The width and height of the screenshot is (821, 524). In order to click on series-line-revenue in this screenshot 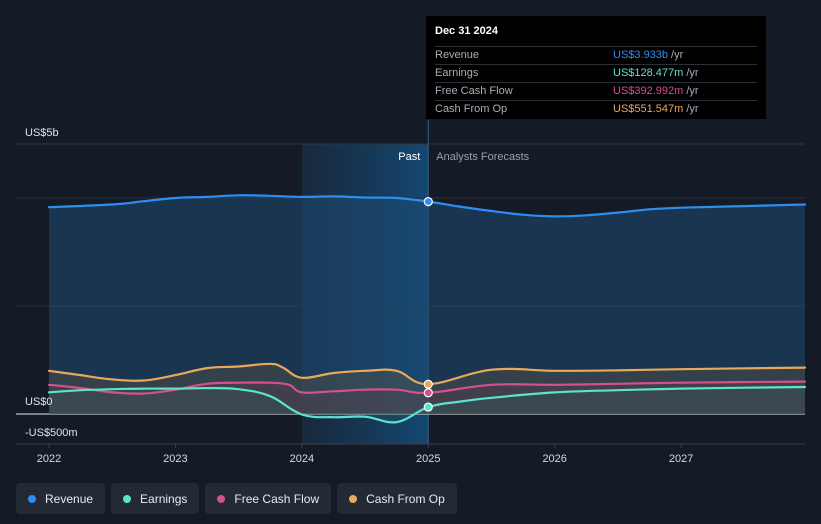, I will do `click(427, 206)`.